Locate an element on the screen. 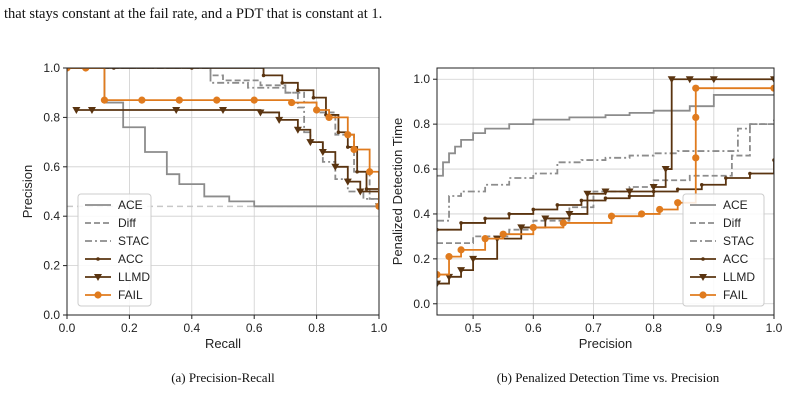  x-tick-label: 0.7 is located at coordinates (593, 328).